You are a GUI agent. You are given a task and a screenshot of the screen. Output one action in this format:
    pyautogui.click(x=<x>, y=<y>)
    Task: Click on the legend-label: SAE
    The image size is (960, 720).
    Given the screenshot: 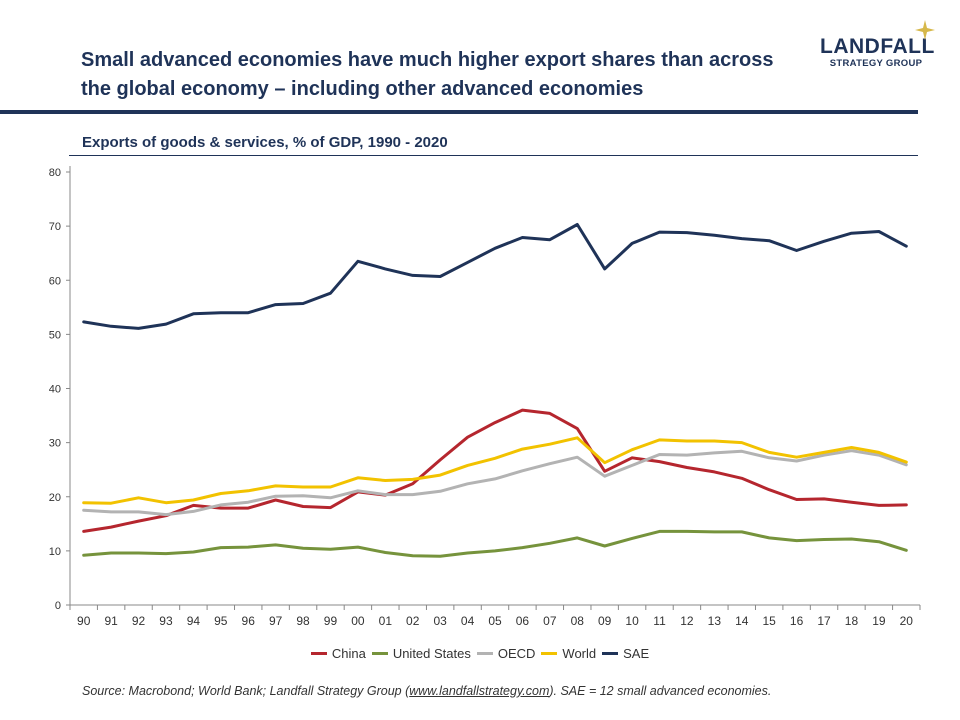 What is the action you would take?
    pyautogui.click(x=636, y=653)
    